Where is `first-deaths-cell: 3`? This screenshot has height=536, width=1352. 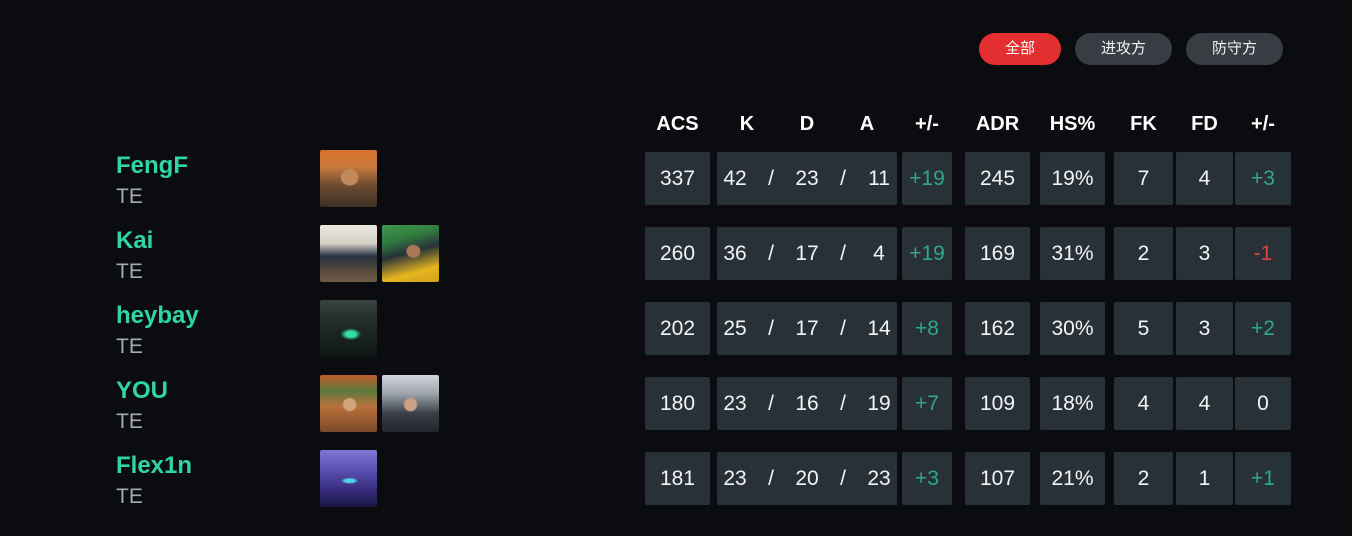 first-deaths-cell: 3 is located at coordinates (1204, 253).